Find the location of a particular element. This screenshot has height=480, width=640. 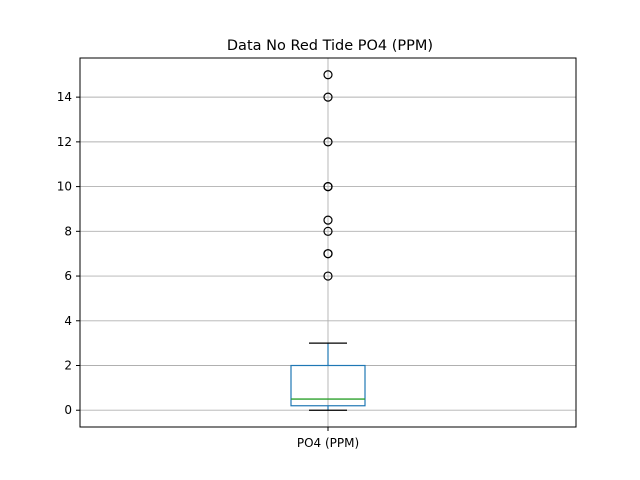

x-tick-label: PO4 (PPM) is located at coordinates (328, 443).